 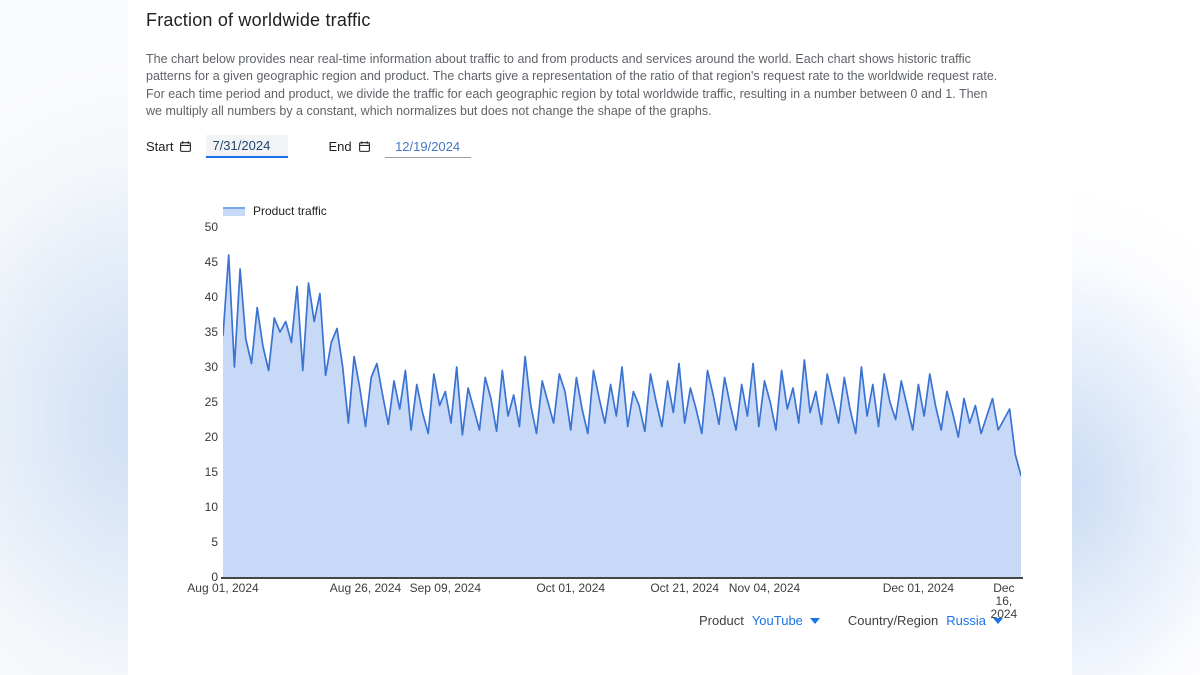 I want to click on start-date-label: Start, so click(x=160, y=147).